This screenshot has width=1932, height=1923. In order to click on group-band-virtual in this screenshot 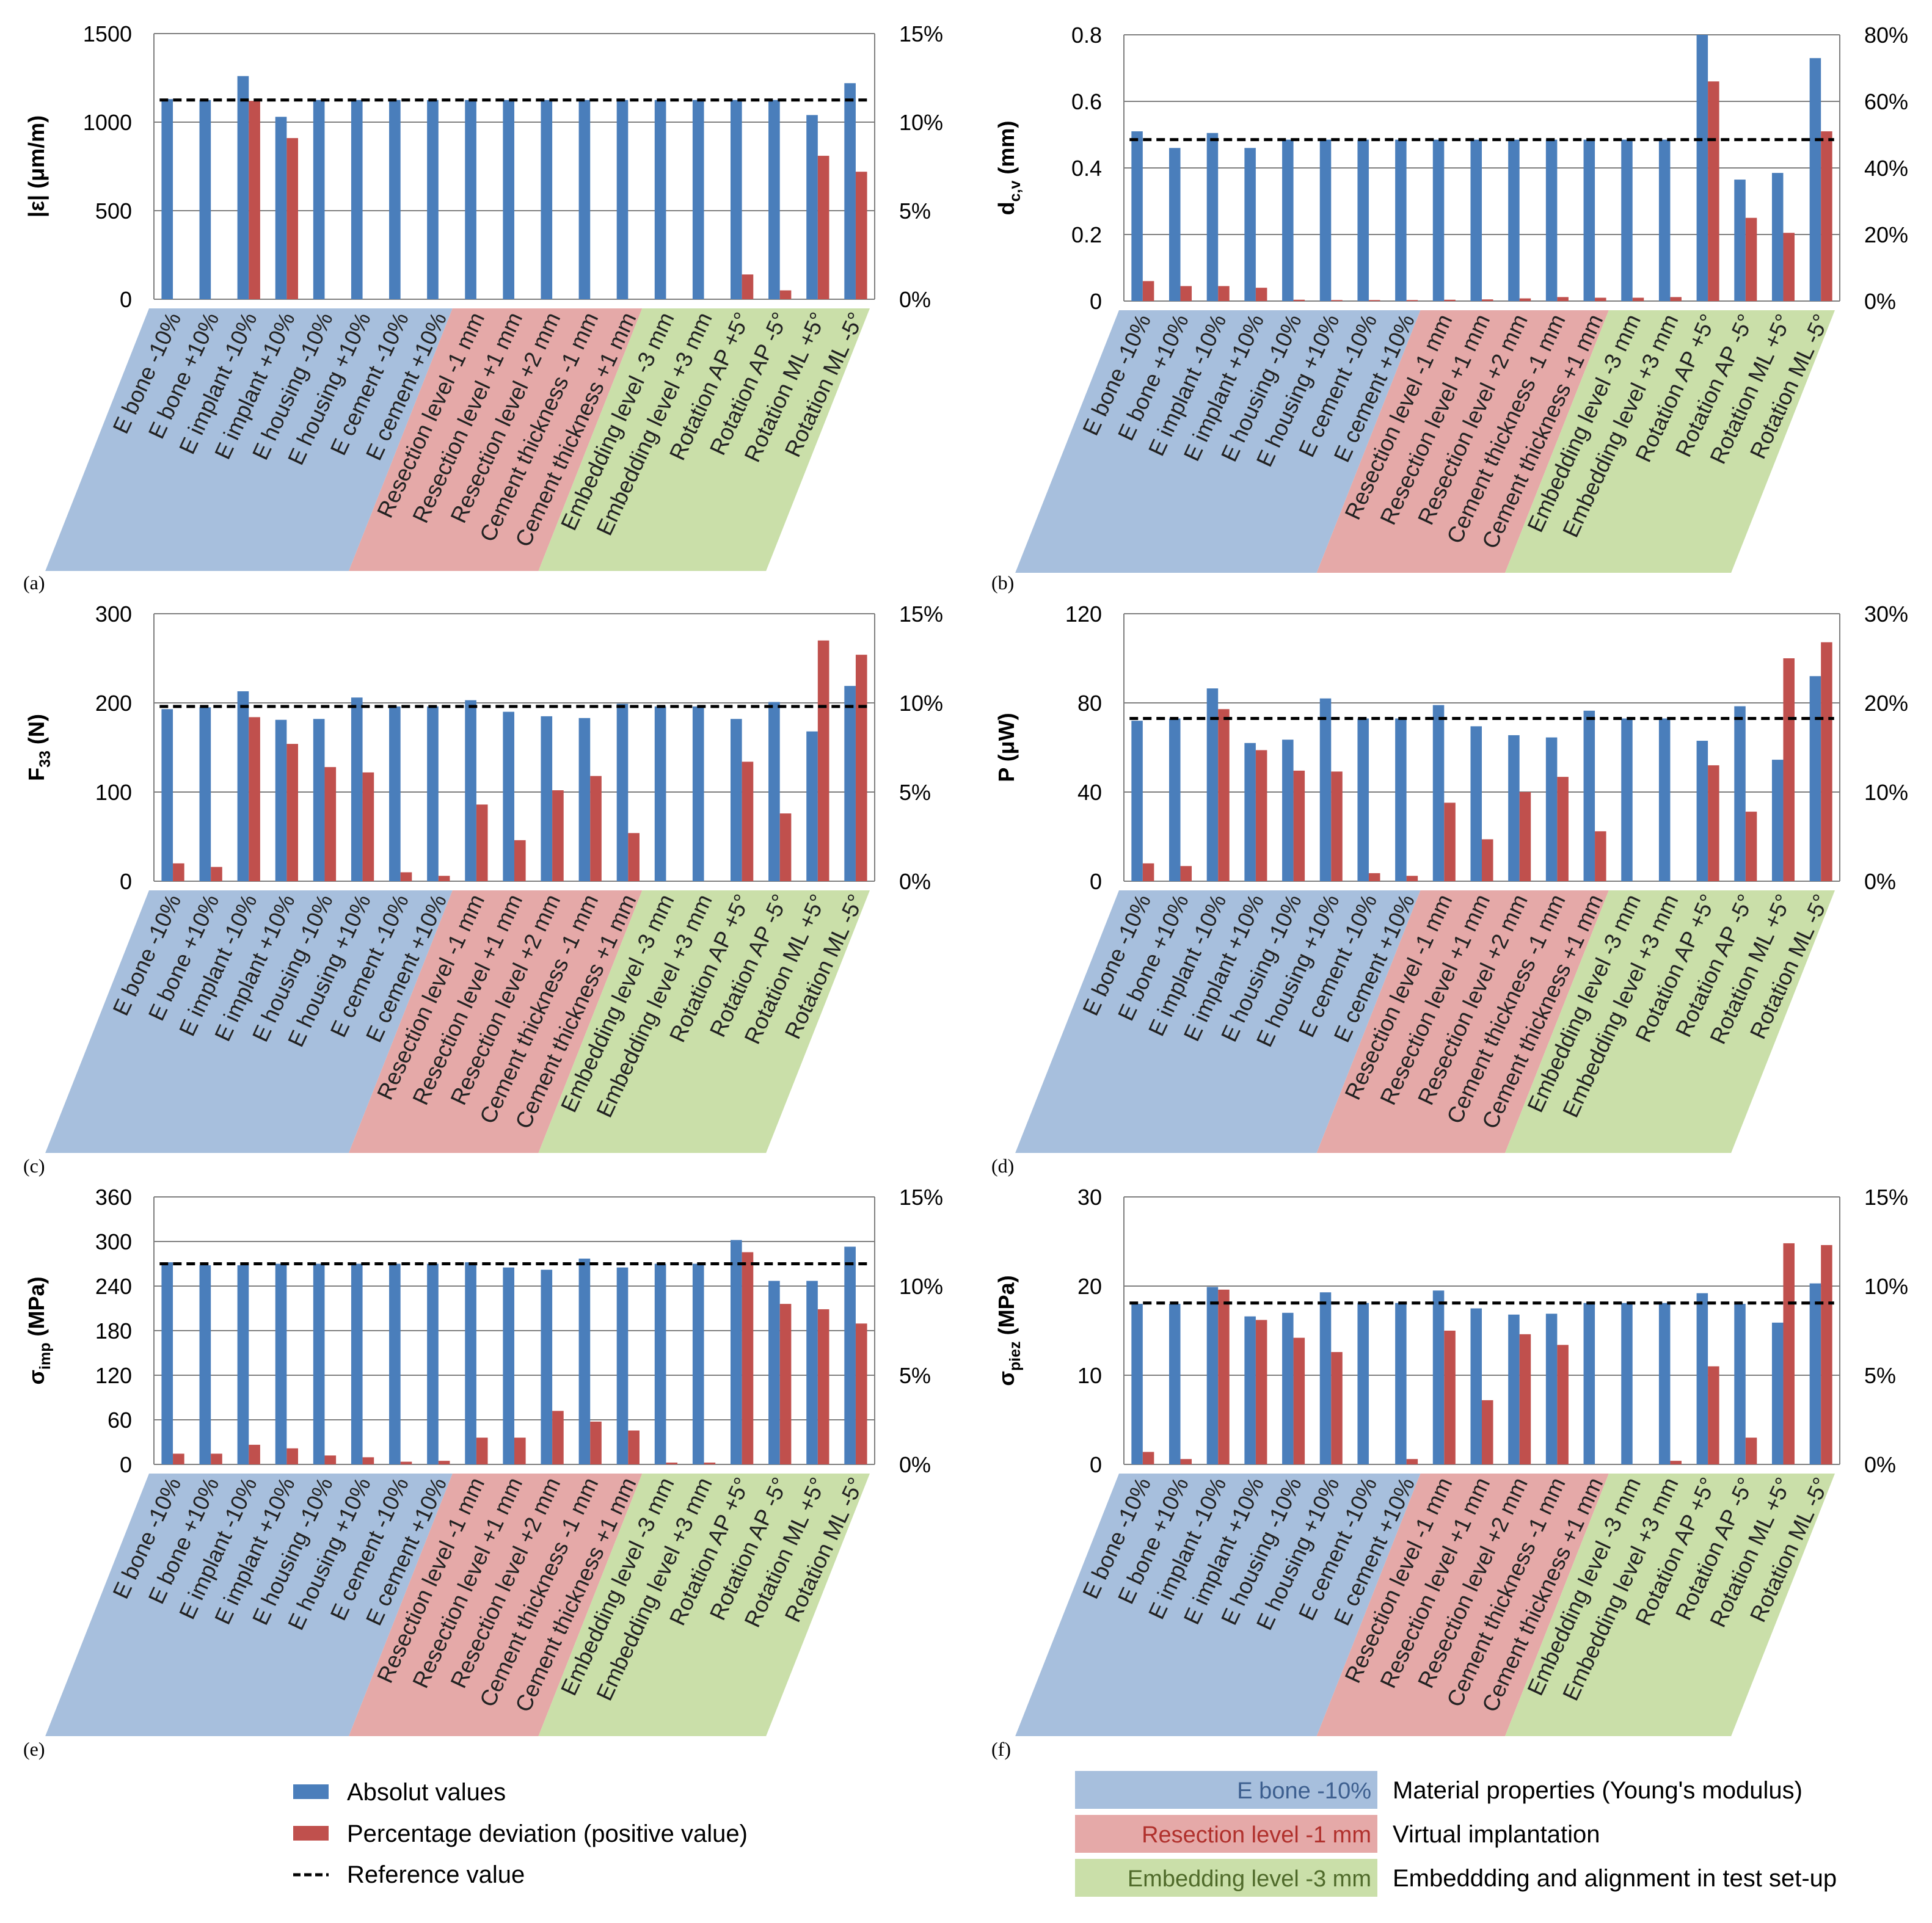, I will do `click(1462, 1605)`.